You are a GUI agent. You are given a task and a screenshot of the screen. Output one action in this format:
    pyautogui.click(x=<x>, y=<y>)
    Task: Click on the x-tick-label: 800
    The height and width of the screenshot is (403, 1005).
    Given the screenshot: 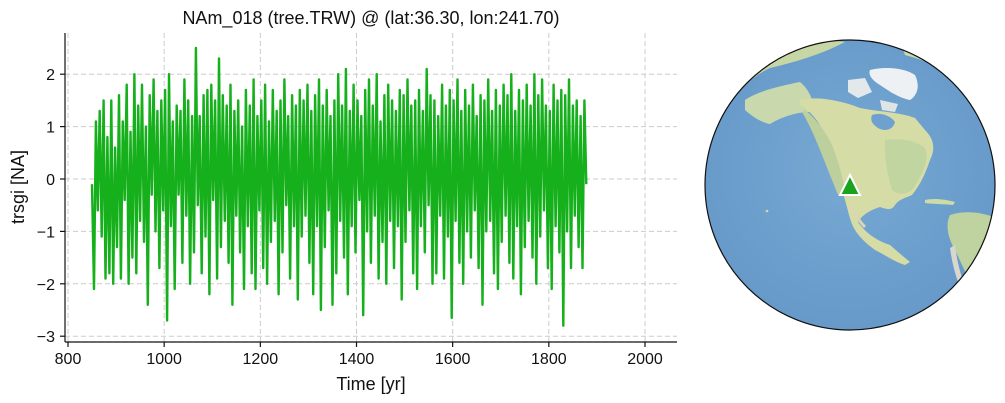 What is the action you would take?
    pyautogui.click(x=68, y=359)
    